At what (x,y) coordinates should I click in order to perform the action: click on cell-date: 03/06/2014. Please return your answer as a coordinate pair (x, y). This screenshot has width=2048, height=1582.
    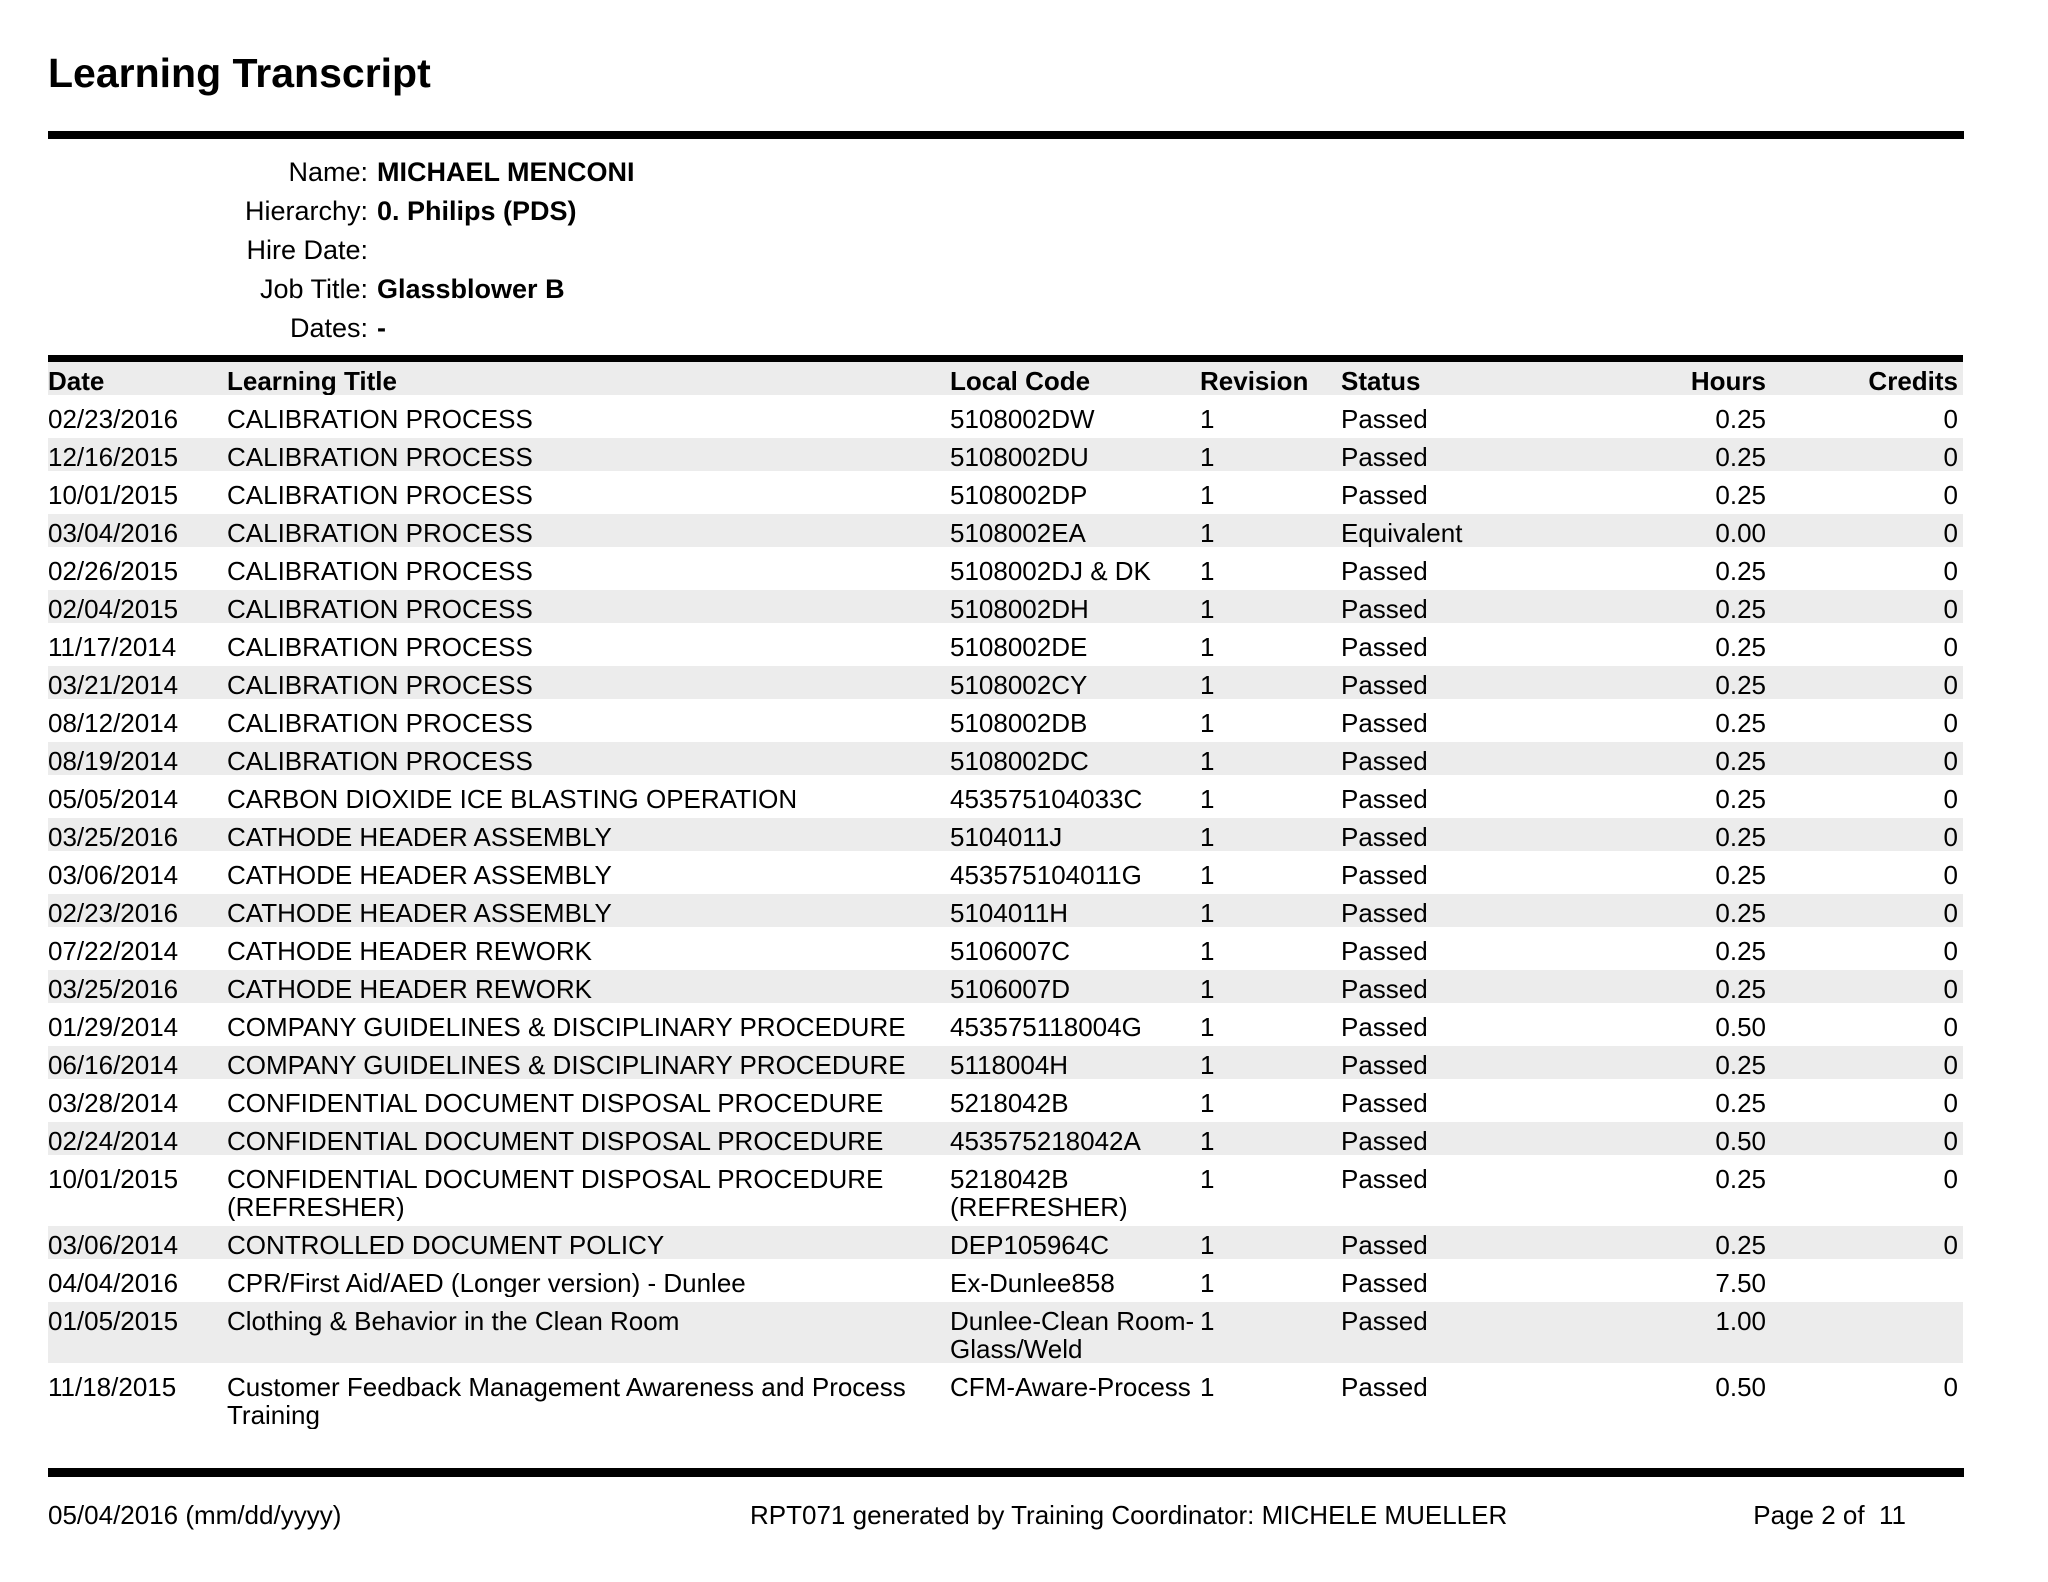
    Looking at the image, I should click on (137, 1243).